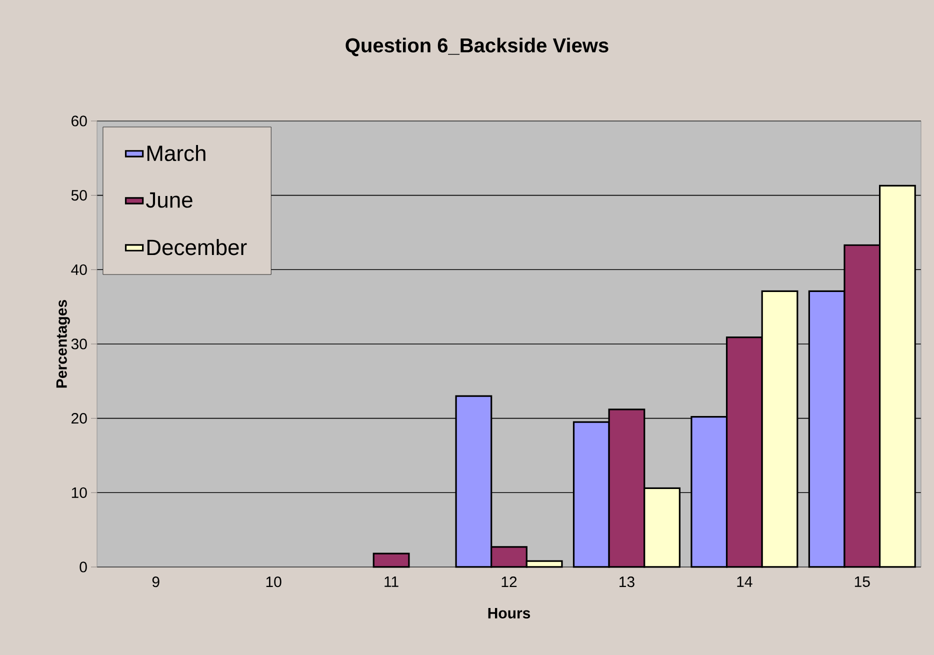 The image size is (934, 655). What do you see at coordinates (79, 195) in the screenshot?
I see `y-tick-label: 50` at bounding box center [79, 195].